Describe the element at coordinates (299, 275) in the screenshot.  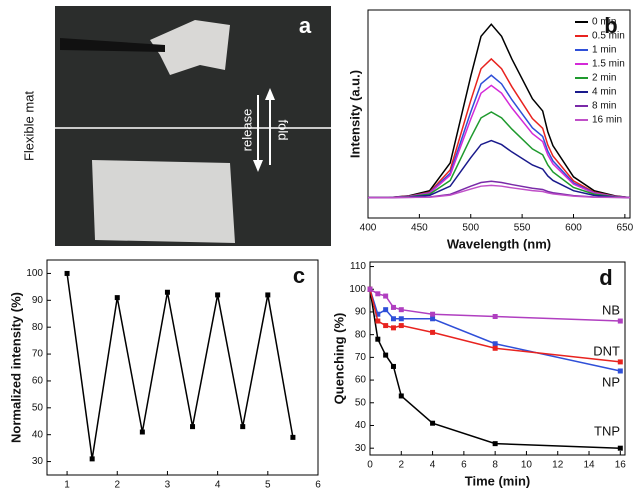
I see `panel-label: c` at that location.